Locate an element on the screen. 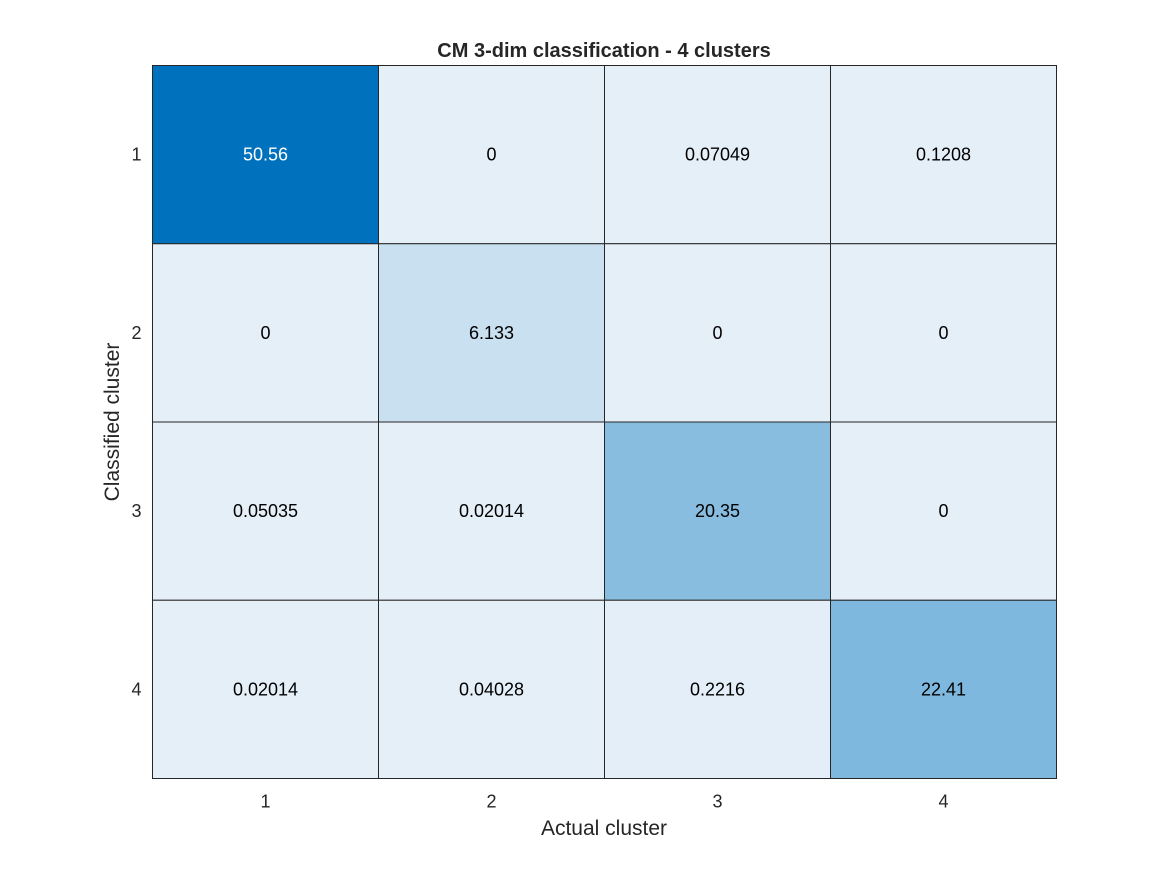 This screenshot has width=1167, height=875. cell-value-label: 6.133 is located at coordinates (491, 333).